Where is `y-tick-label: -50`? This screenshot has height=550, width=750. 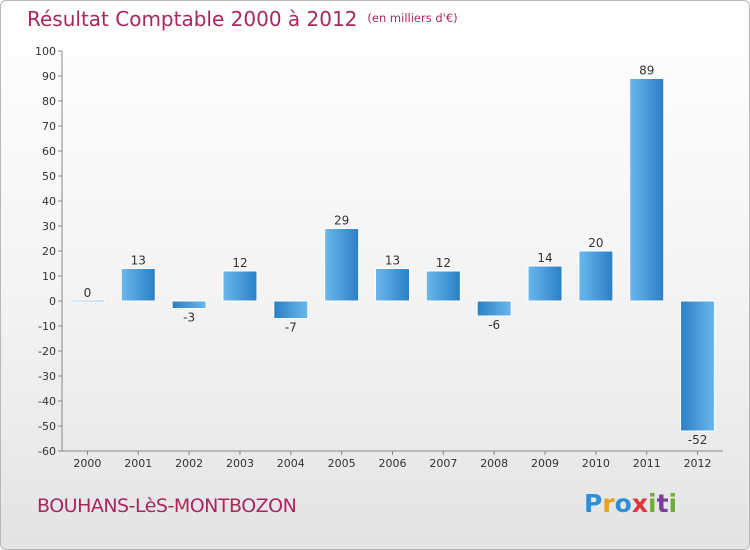 y-tick-label: -50 is located at coordinates (47, 426).